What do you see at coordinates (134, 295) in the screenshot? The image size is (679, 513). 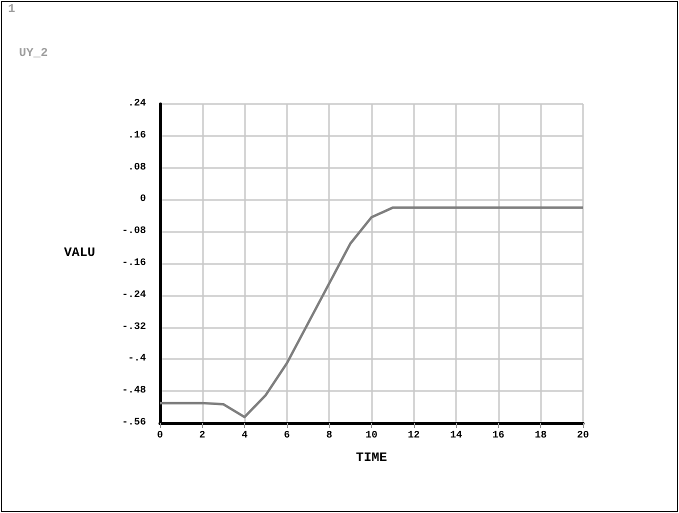 I see `y-tick-label: -.24` at bounding box center [134, 295].